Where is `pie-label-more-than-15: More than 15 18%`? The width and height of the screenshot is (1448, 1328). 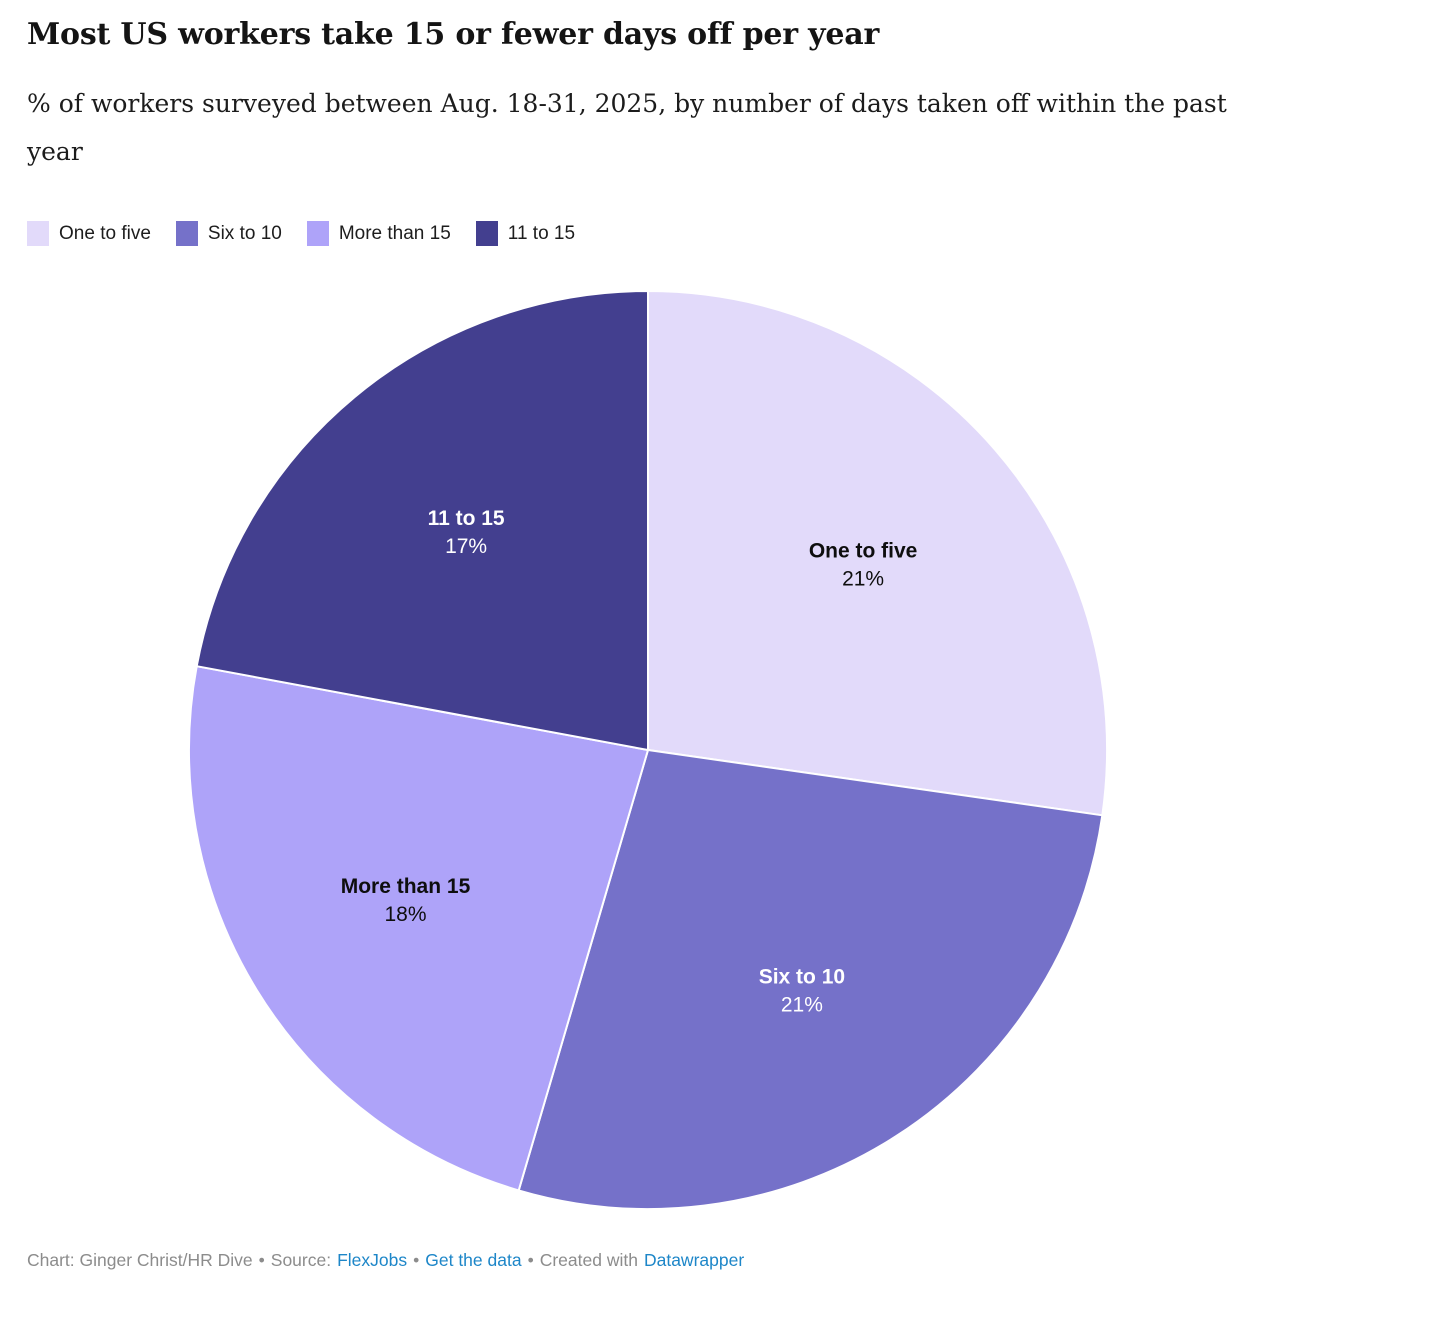 pie-label-more-than-15: More than 15 18% is located at coordinates (406, 900).